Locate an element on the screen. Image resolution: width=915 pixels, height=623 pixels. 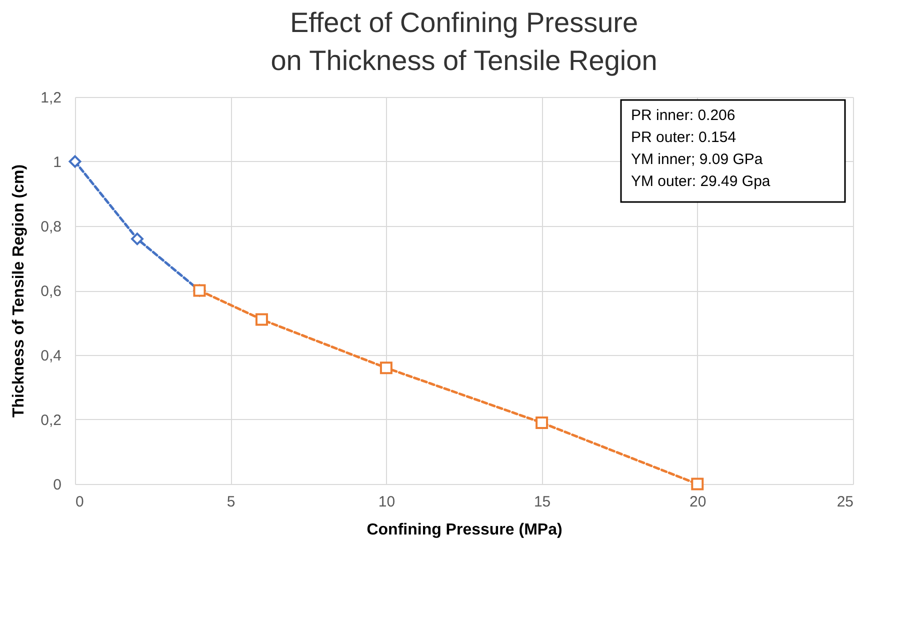
x-tick-label: 20 is located at coordinates (698, 502).